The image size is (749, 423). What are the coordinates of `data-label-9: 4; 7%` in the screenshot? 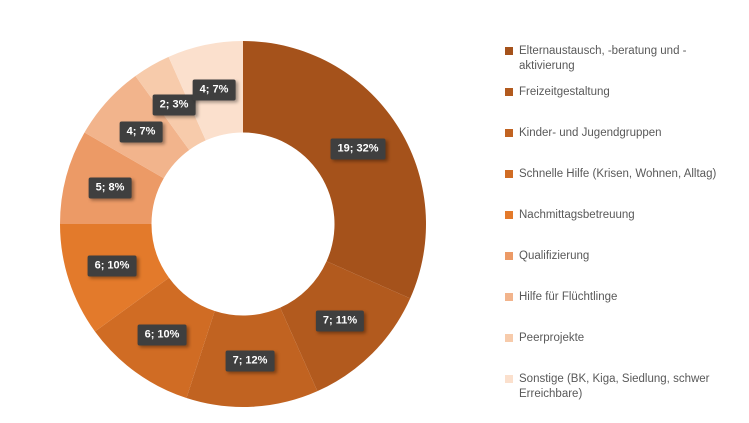 It's located at (214, 90).